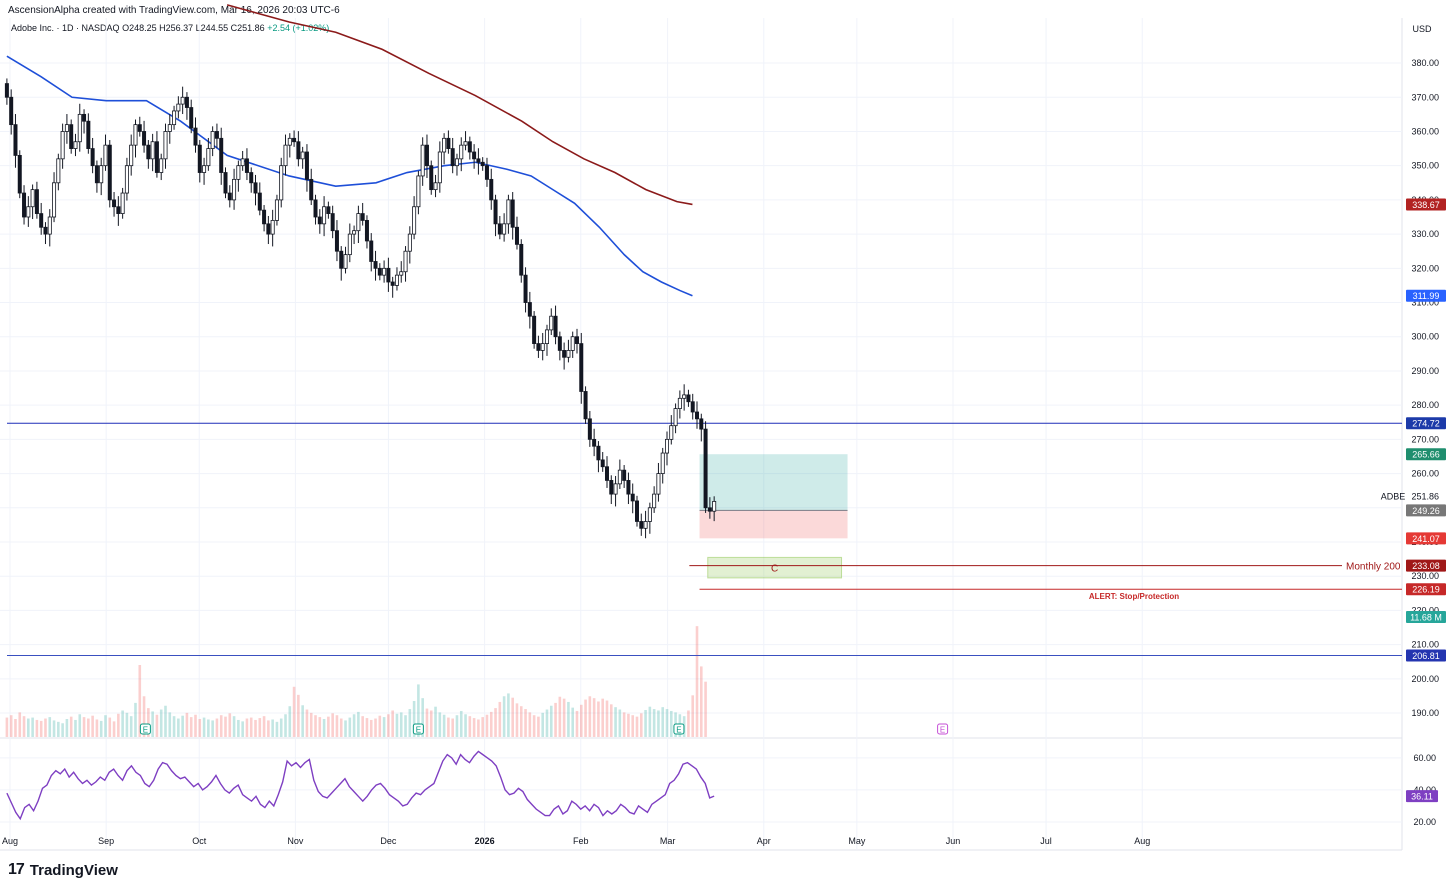 This screenshot has height=890, width=1456. I want to click on y-tick-label: 360.00, so click(1425, 131).